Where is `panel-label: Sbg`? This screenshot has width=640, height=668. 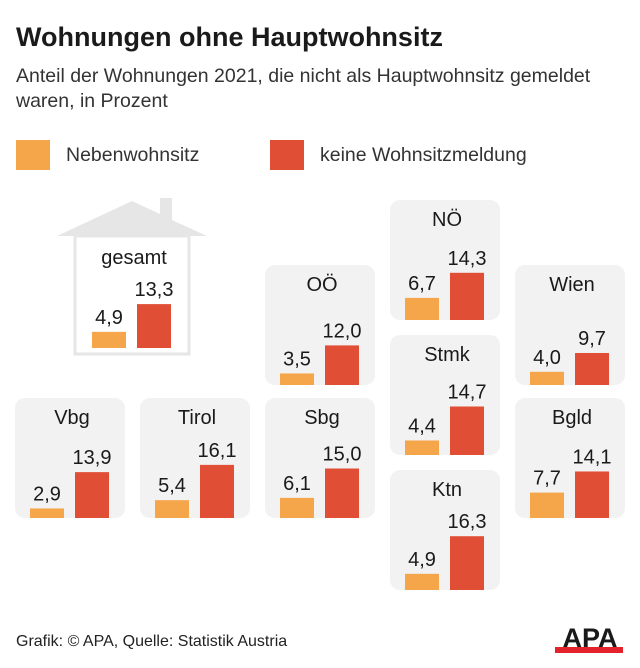
panel-label: Sbg is located at coordinates (322, 418).